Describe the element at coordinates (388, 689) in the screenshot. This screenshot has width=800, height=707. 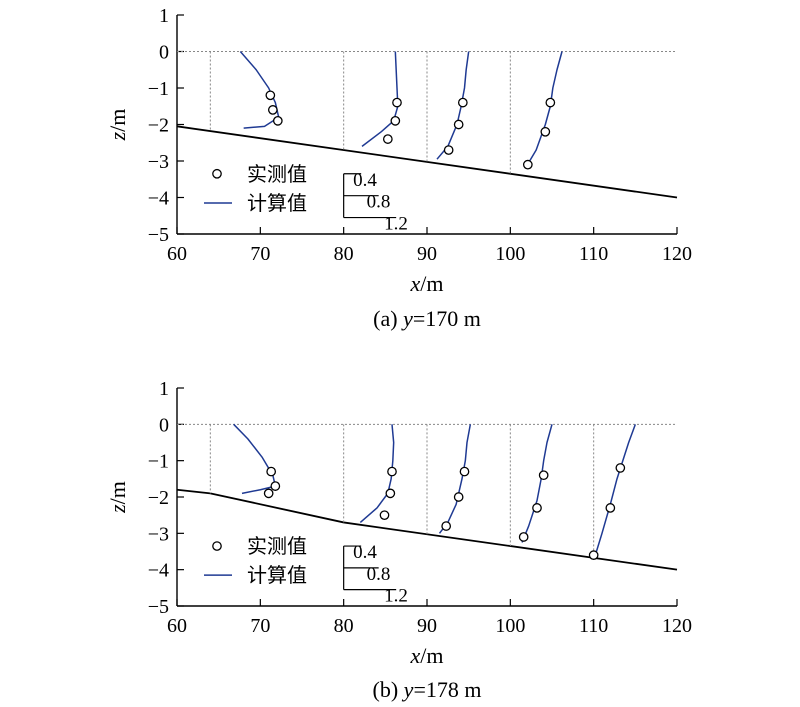
I see `caption-prefix: (b)` at that location.